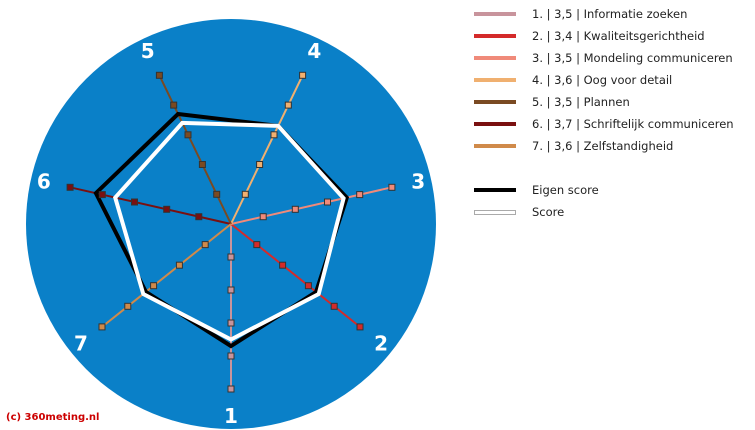  Describe the element at coordinates (81, 344) in the screenshot. I see `axis-number-7: 7` at that location.